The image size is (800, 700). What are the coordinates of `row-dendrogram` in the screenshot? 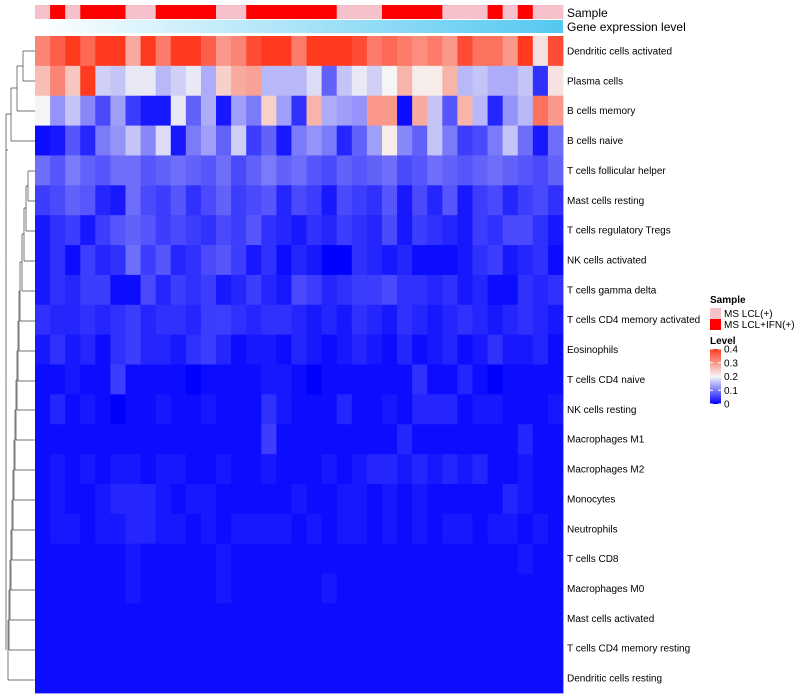 It's located at (20, 365).